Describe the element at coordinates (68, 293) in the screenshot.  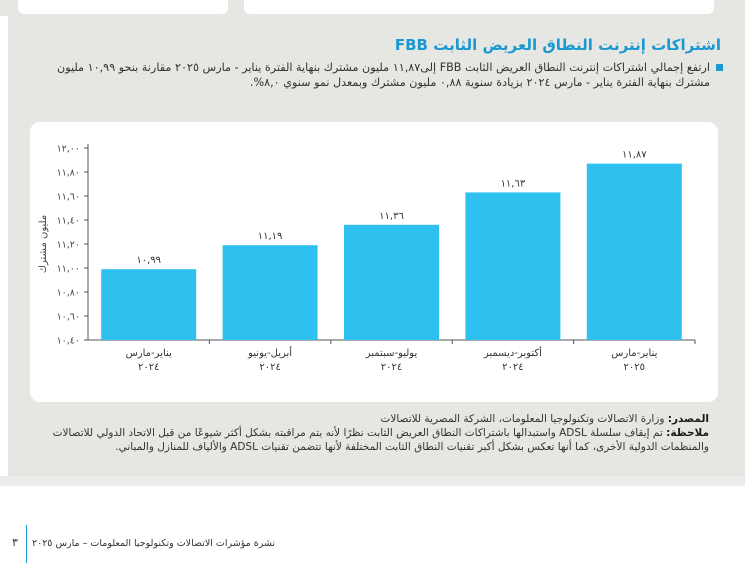
I see `y-tick-label: ١٠,٨٠` at that location.